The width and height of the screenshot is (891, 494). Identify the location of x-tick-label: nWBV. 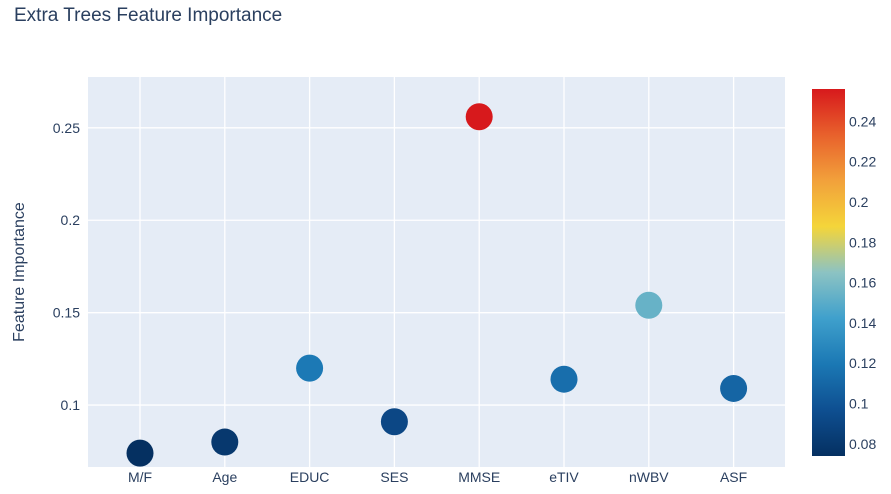
(649, 477).